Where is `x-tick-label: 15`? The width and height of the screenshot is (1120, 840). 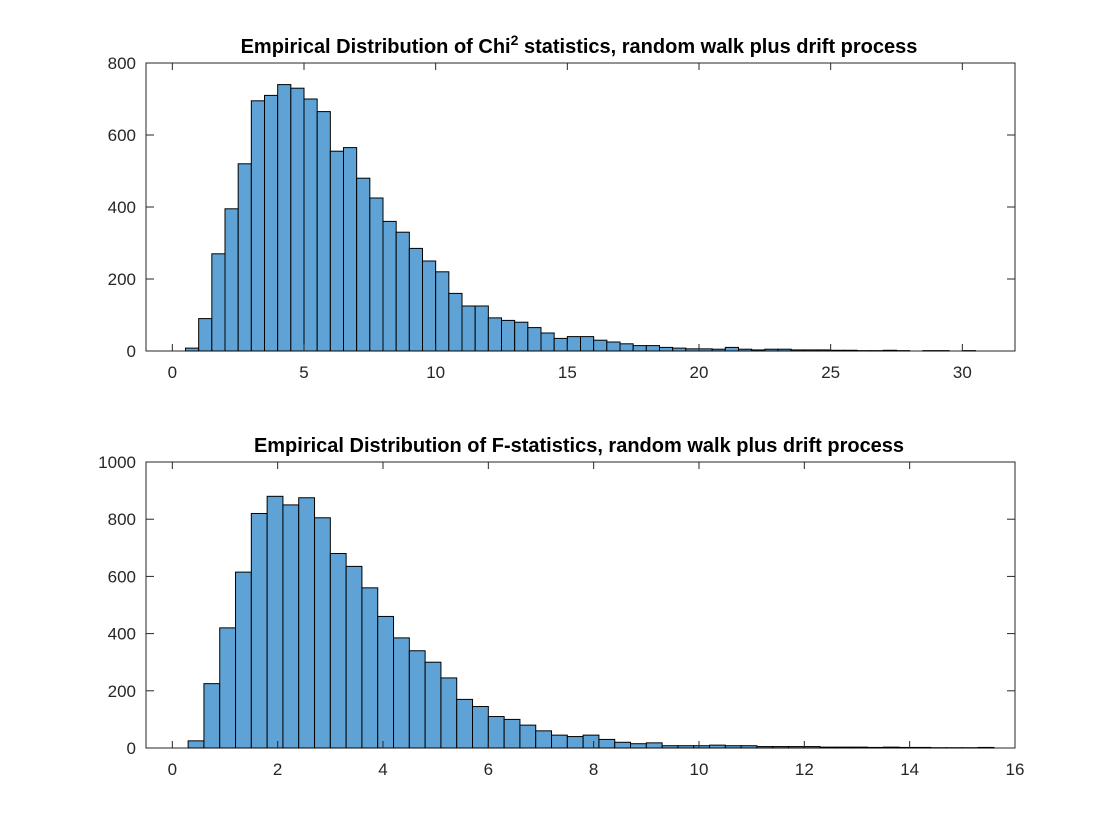
x-tick-label: 15 is located at coordinates (567, 372).